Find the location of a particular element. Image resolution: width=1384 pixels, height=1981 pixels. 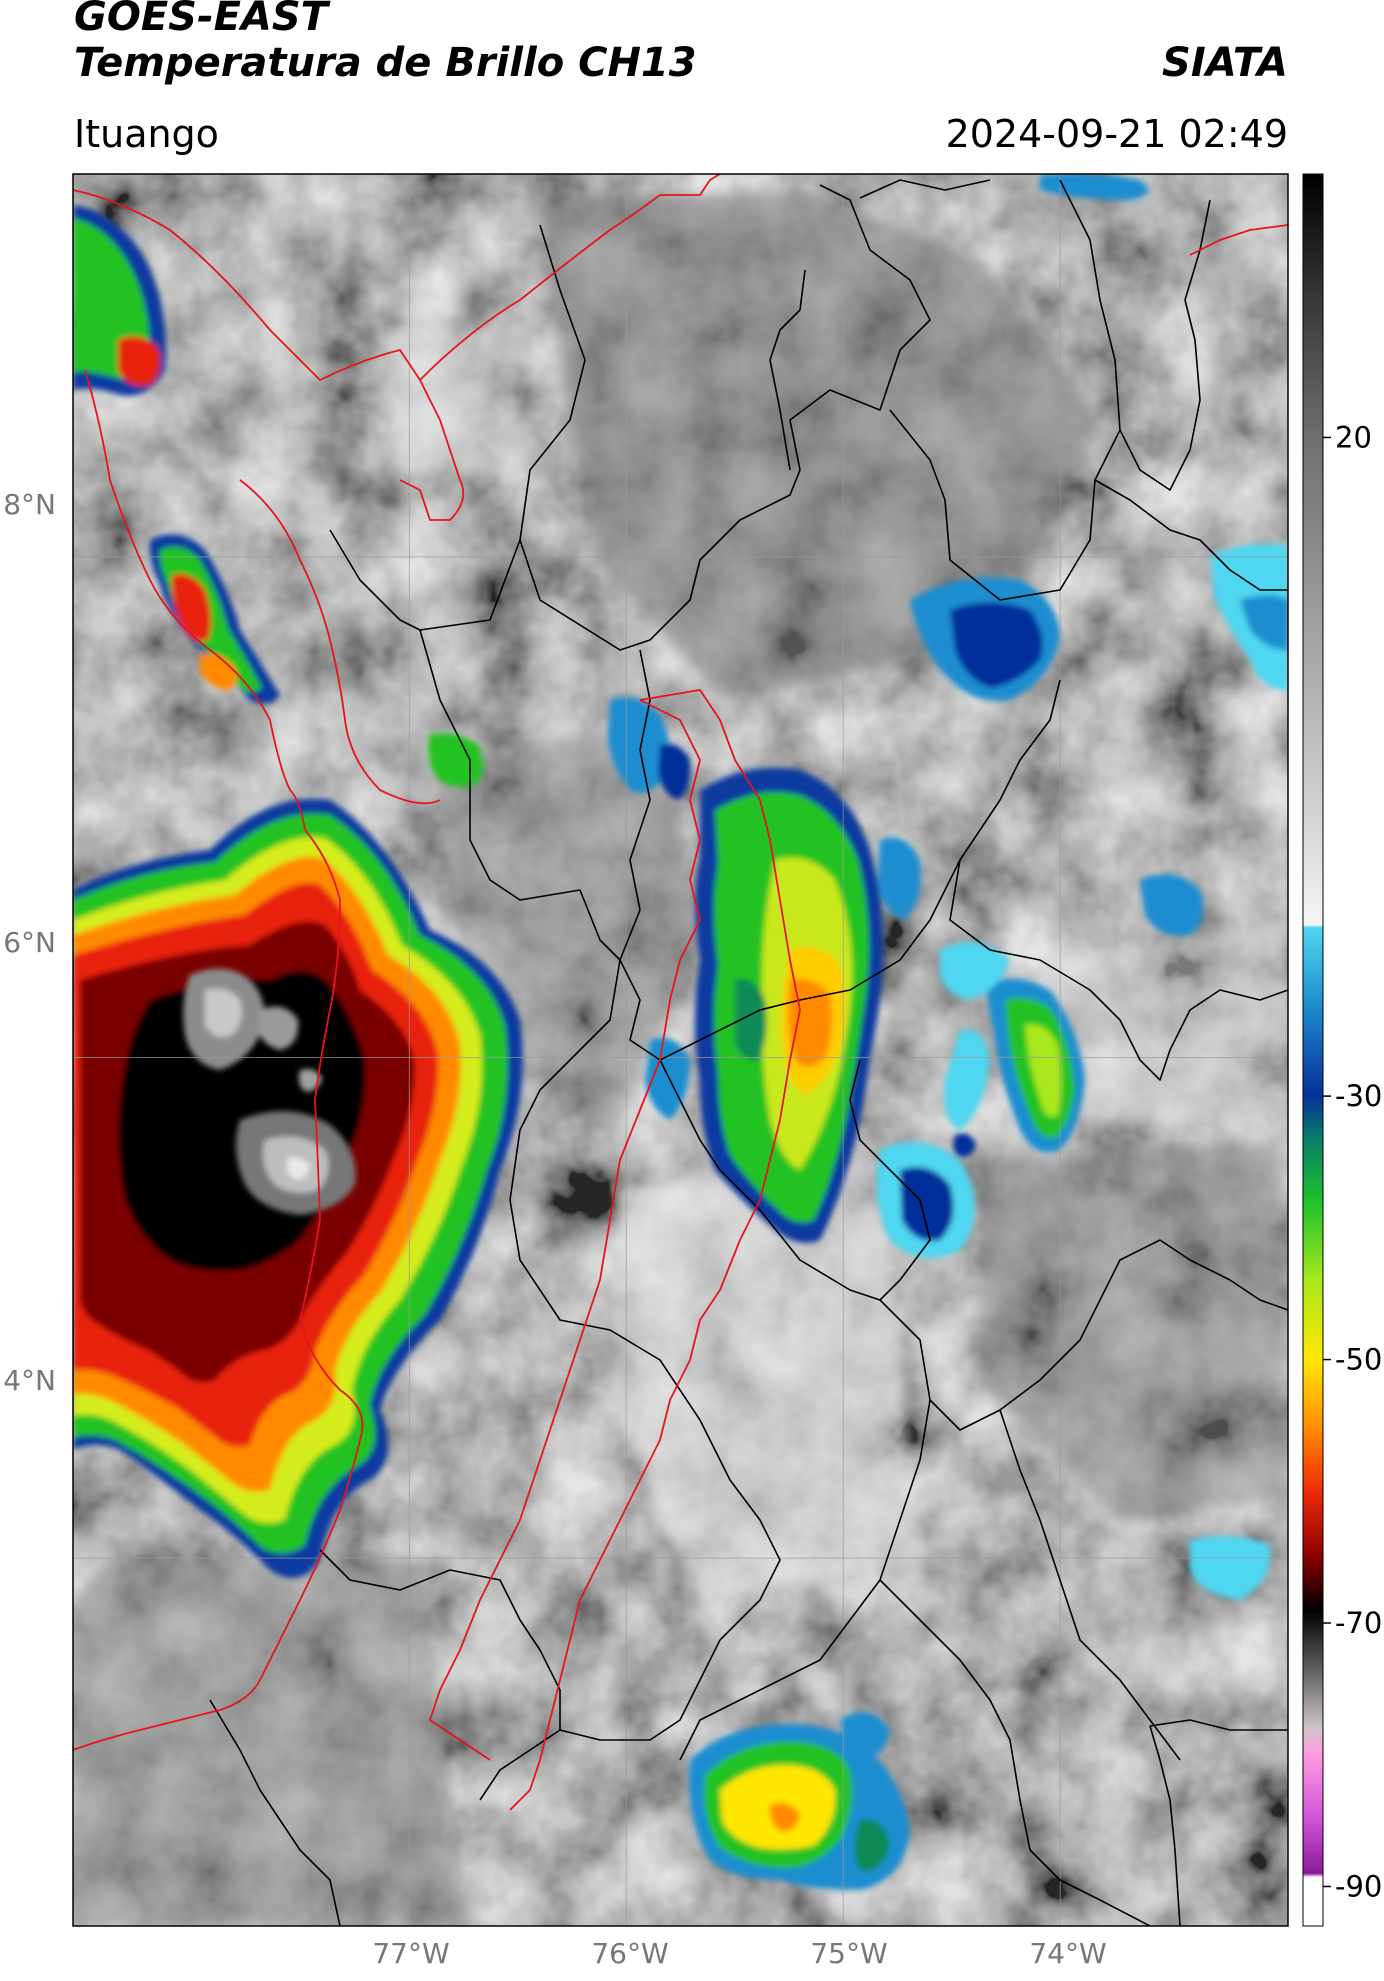

bright-zone-center is located at coordinates (765, 1380).